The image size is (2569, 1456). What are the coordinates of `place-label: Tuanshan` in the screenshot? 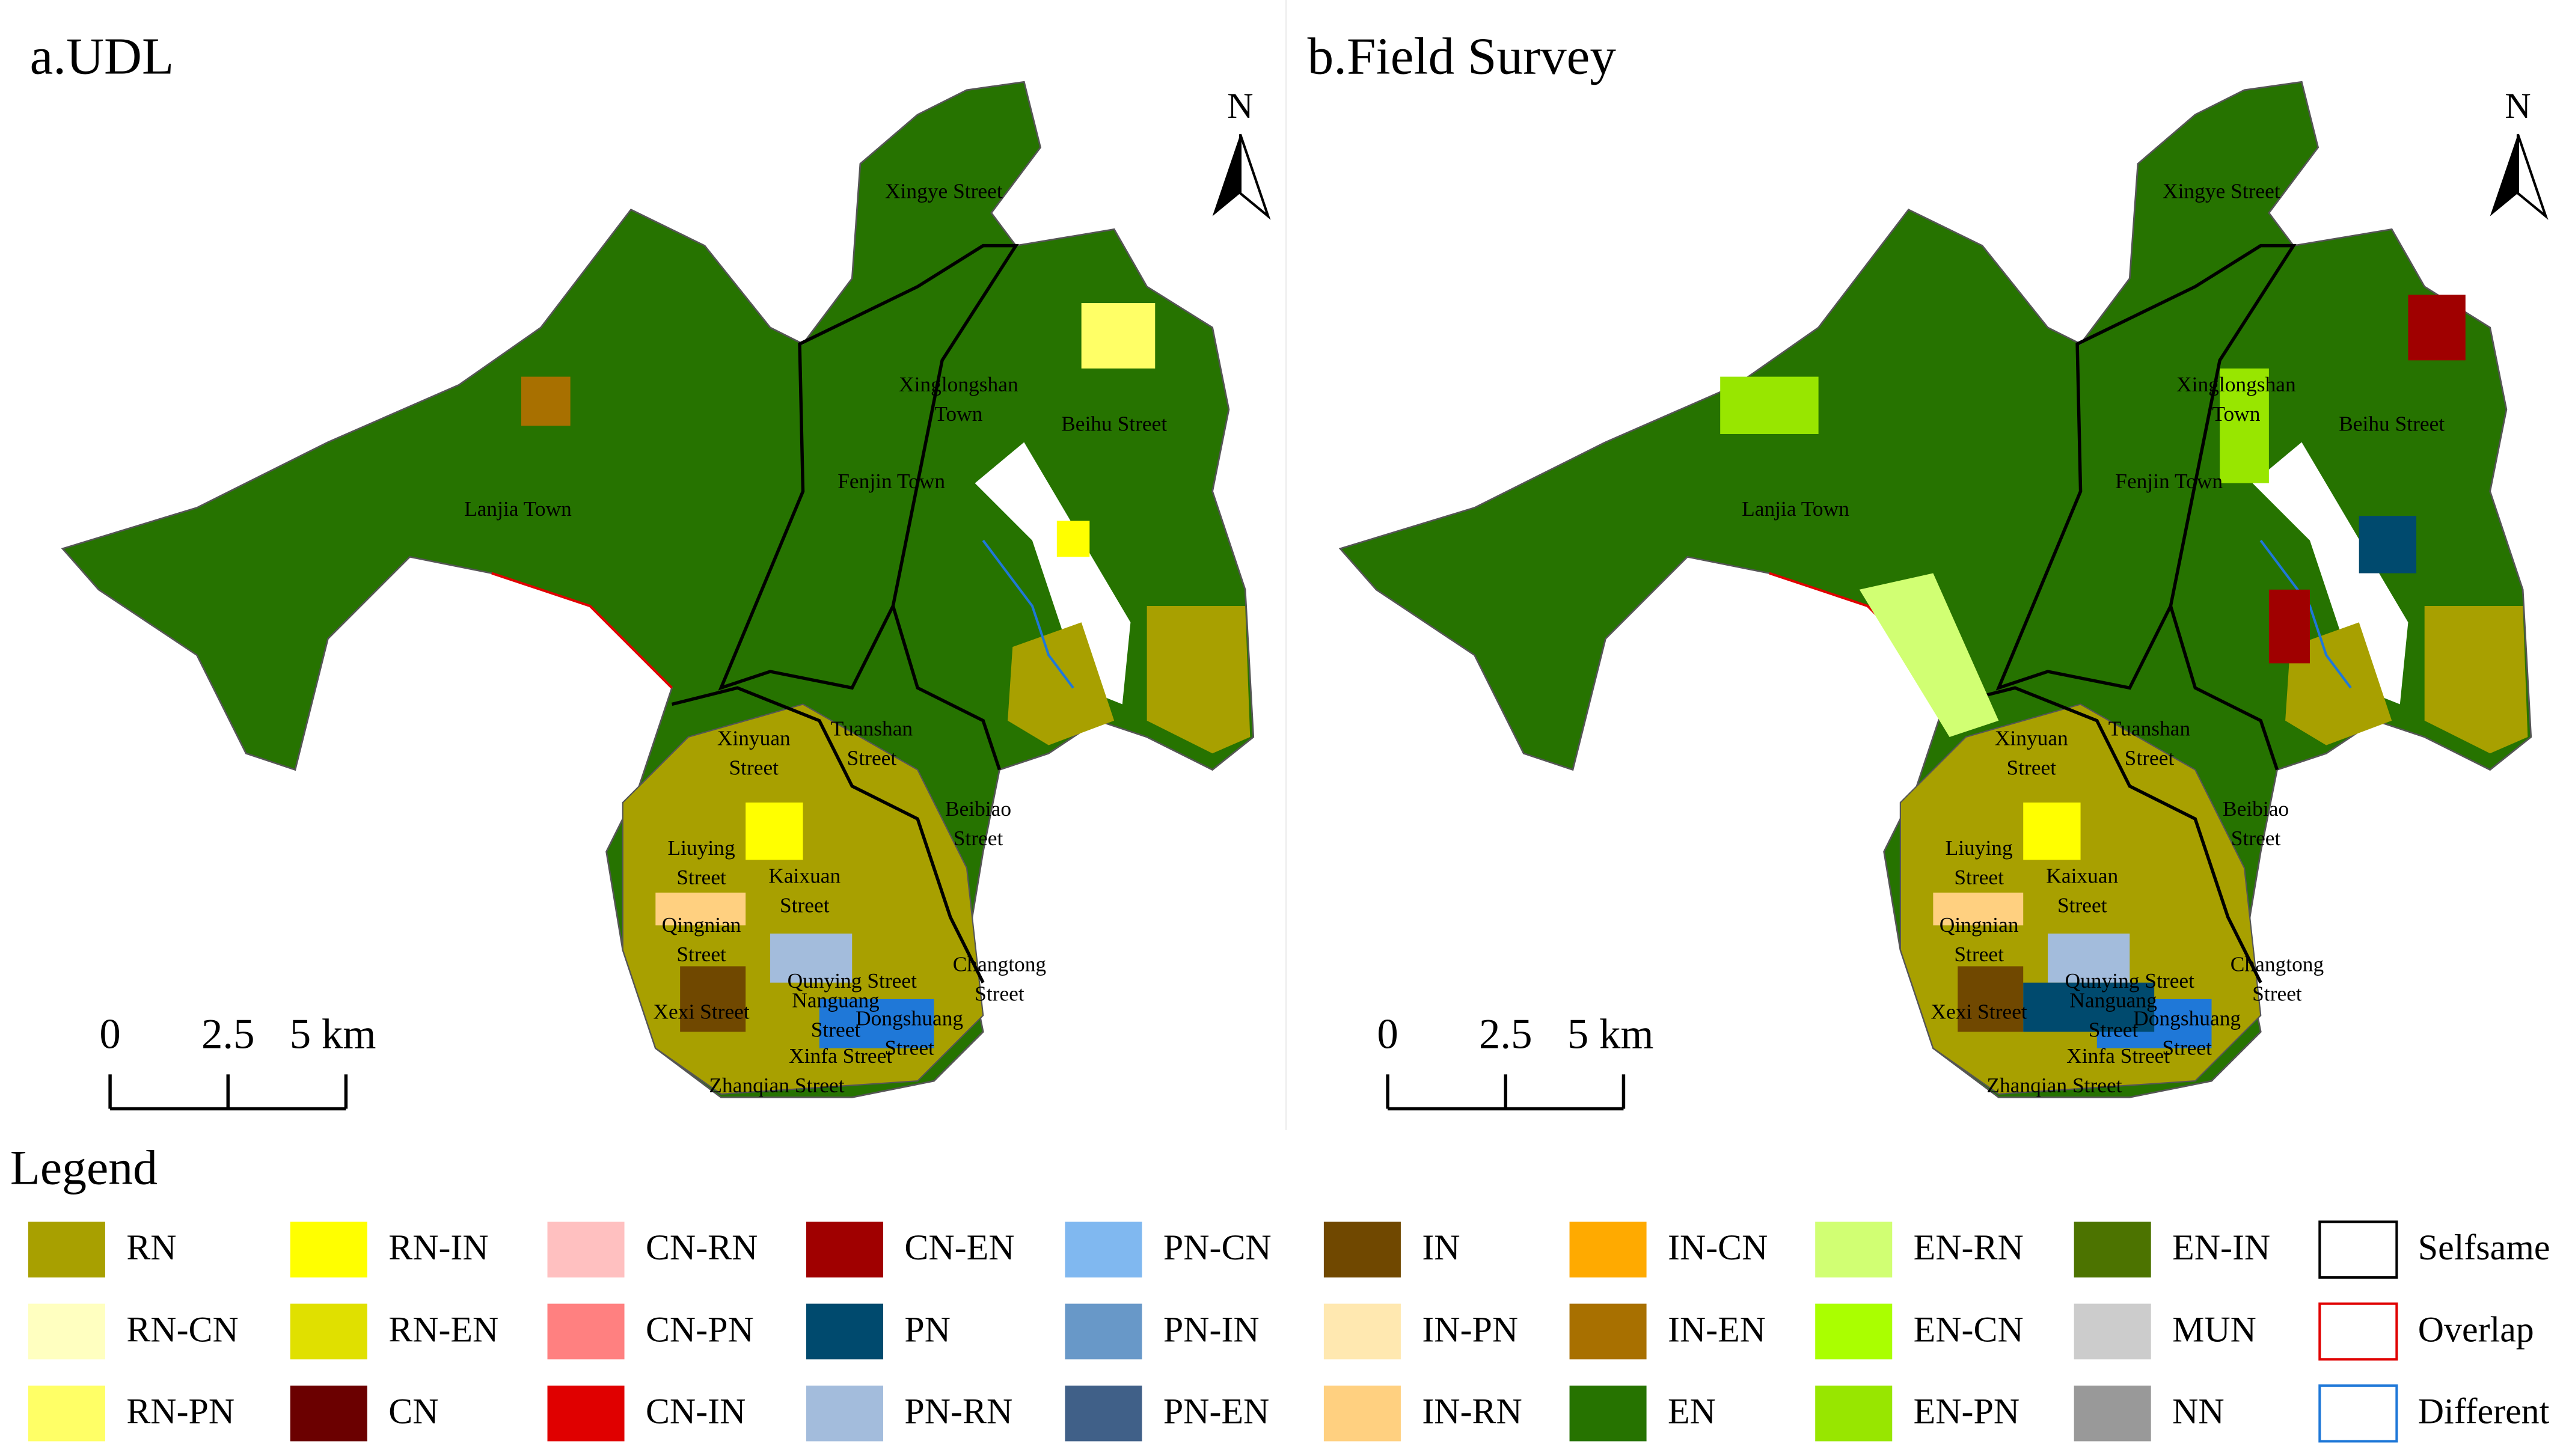 It's located at (872, 728).